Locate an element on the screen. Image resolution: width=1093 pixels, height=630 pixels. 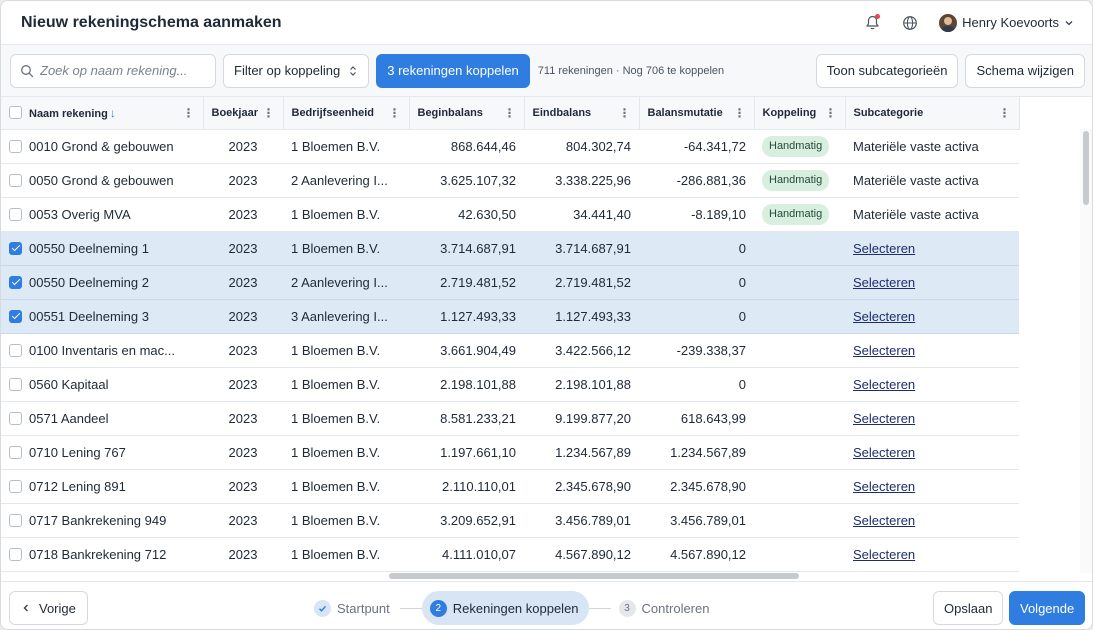
col-header-subcat: Subcategorie ⋮ is located at coordinates (932, 113).